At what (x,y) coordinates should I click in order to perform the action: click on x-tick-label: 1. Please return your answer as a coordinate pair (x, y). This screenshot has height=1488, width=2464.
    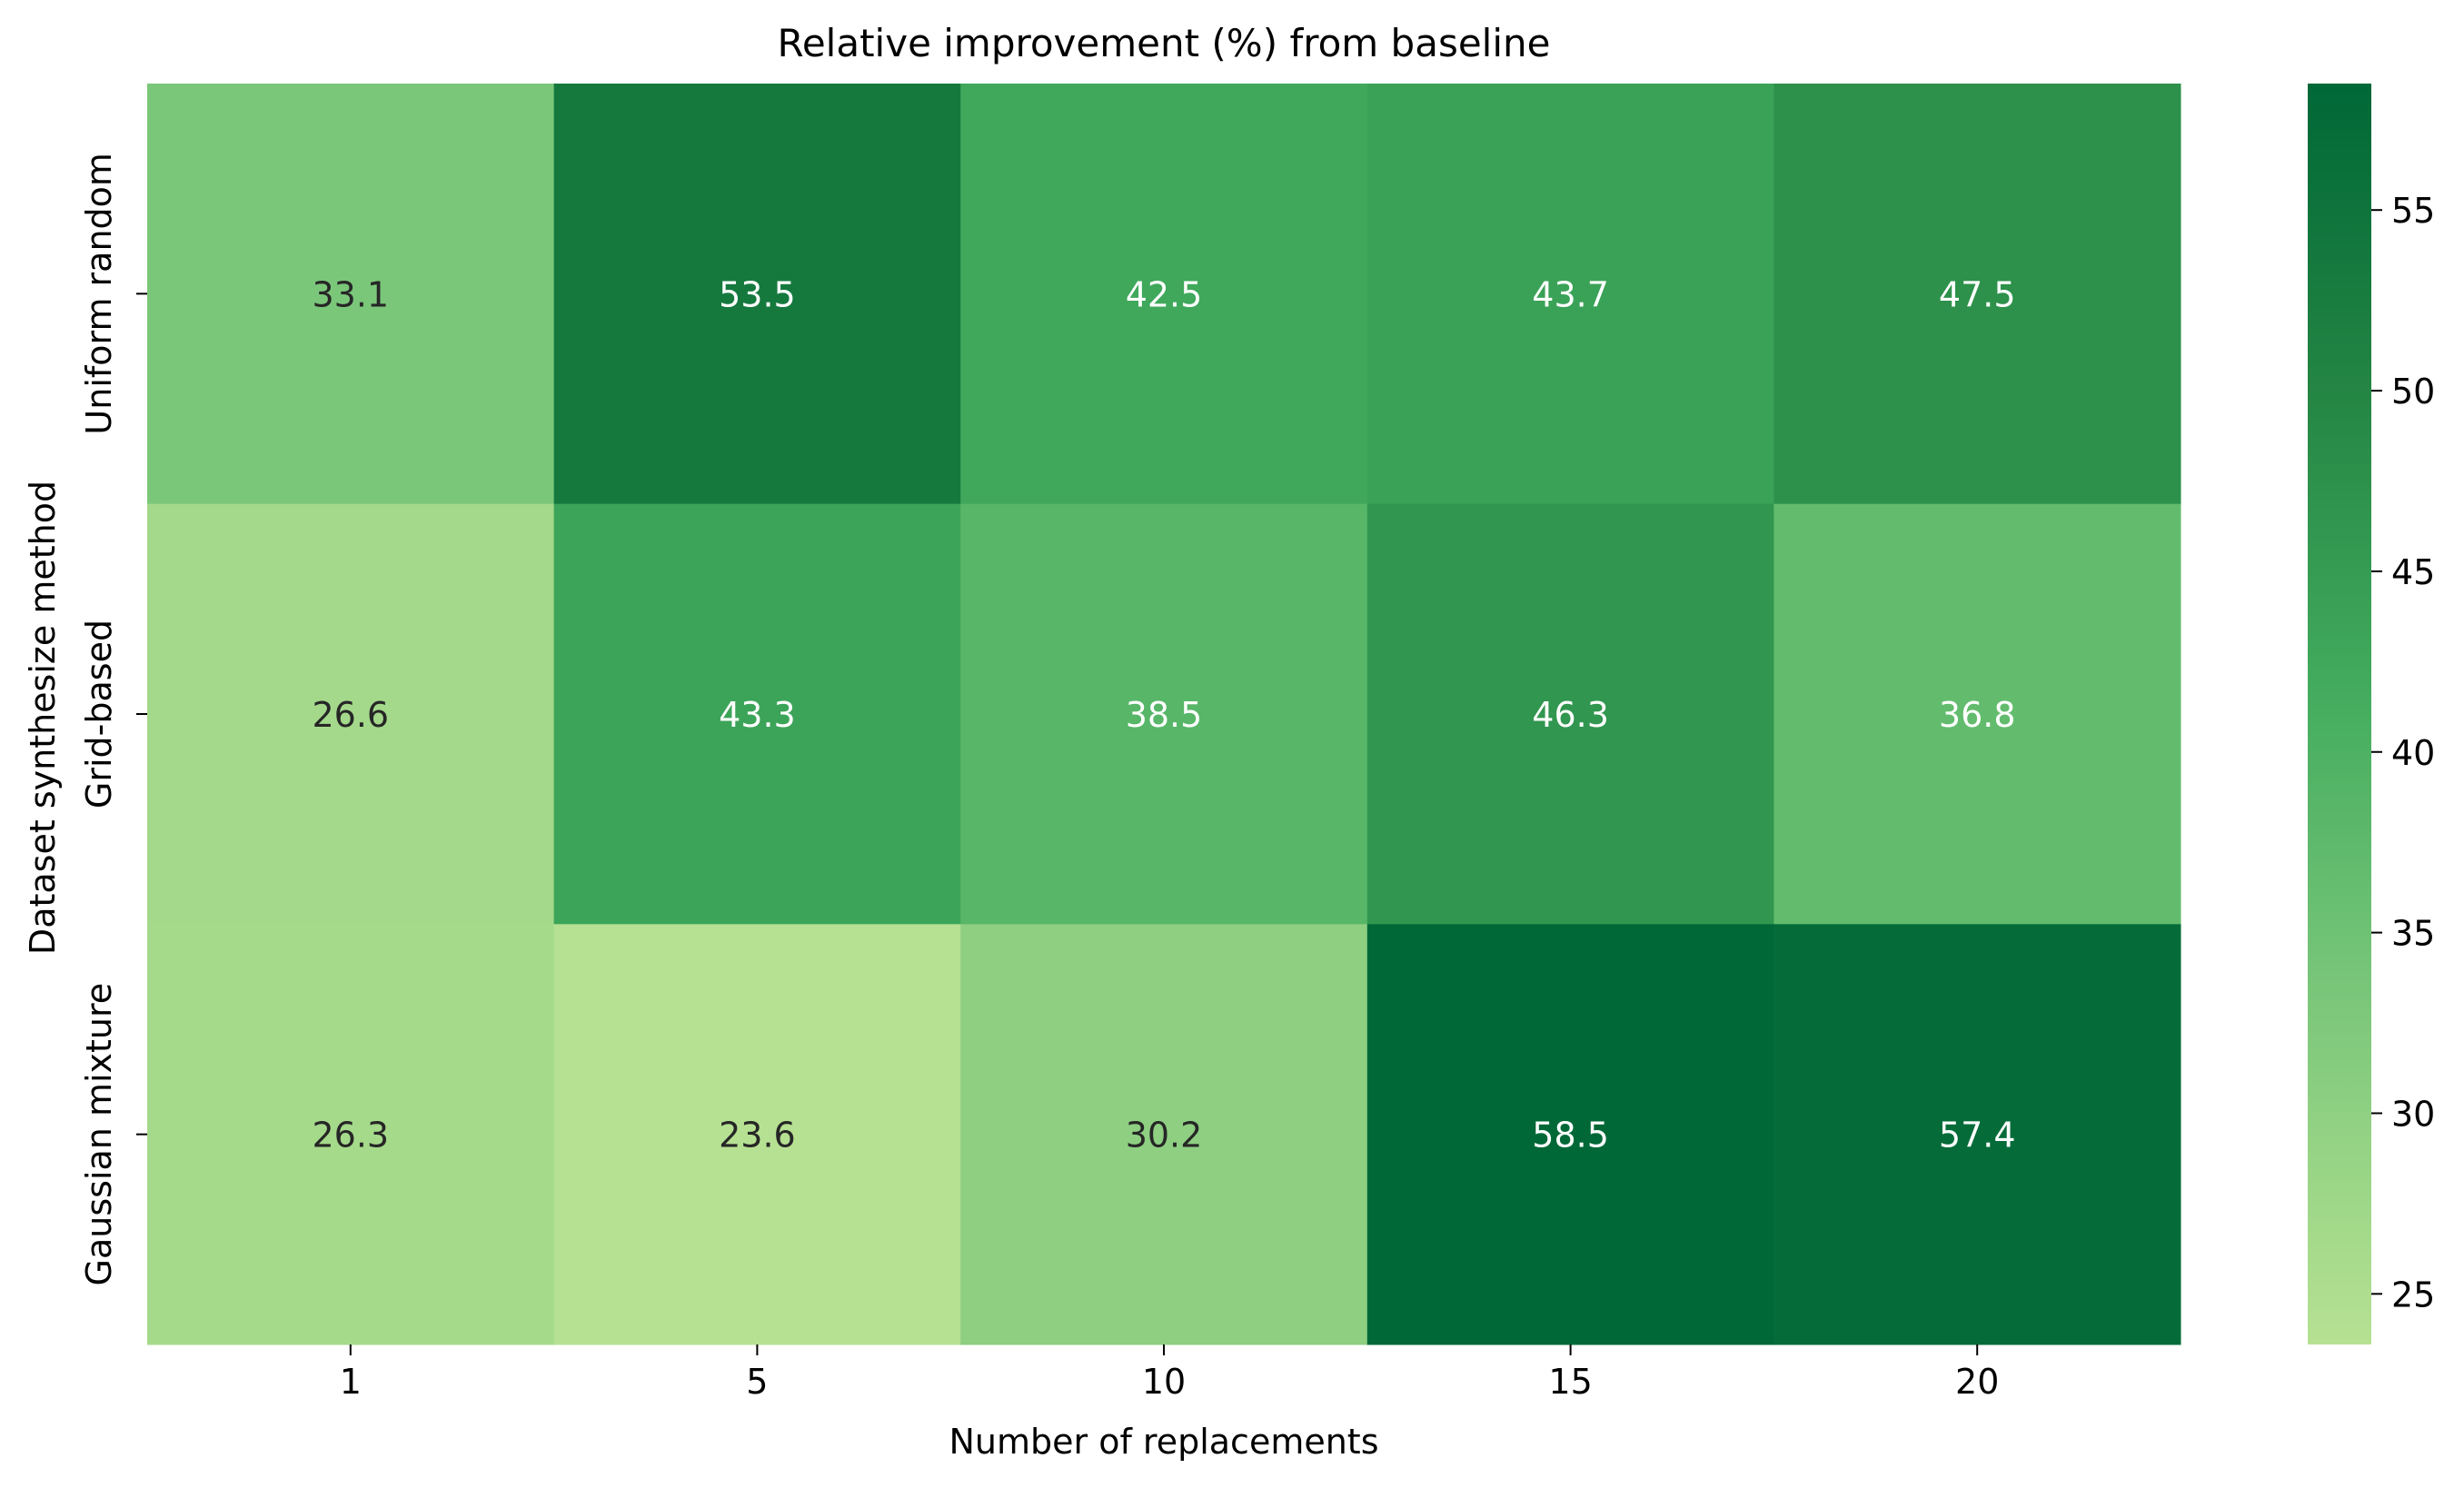
    Looking at the image, I should click on (351, 1382).